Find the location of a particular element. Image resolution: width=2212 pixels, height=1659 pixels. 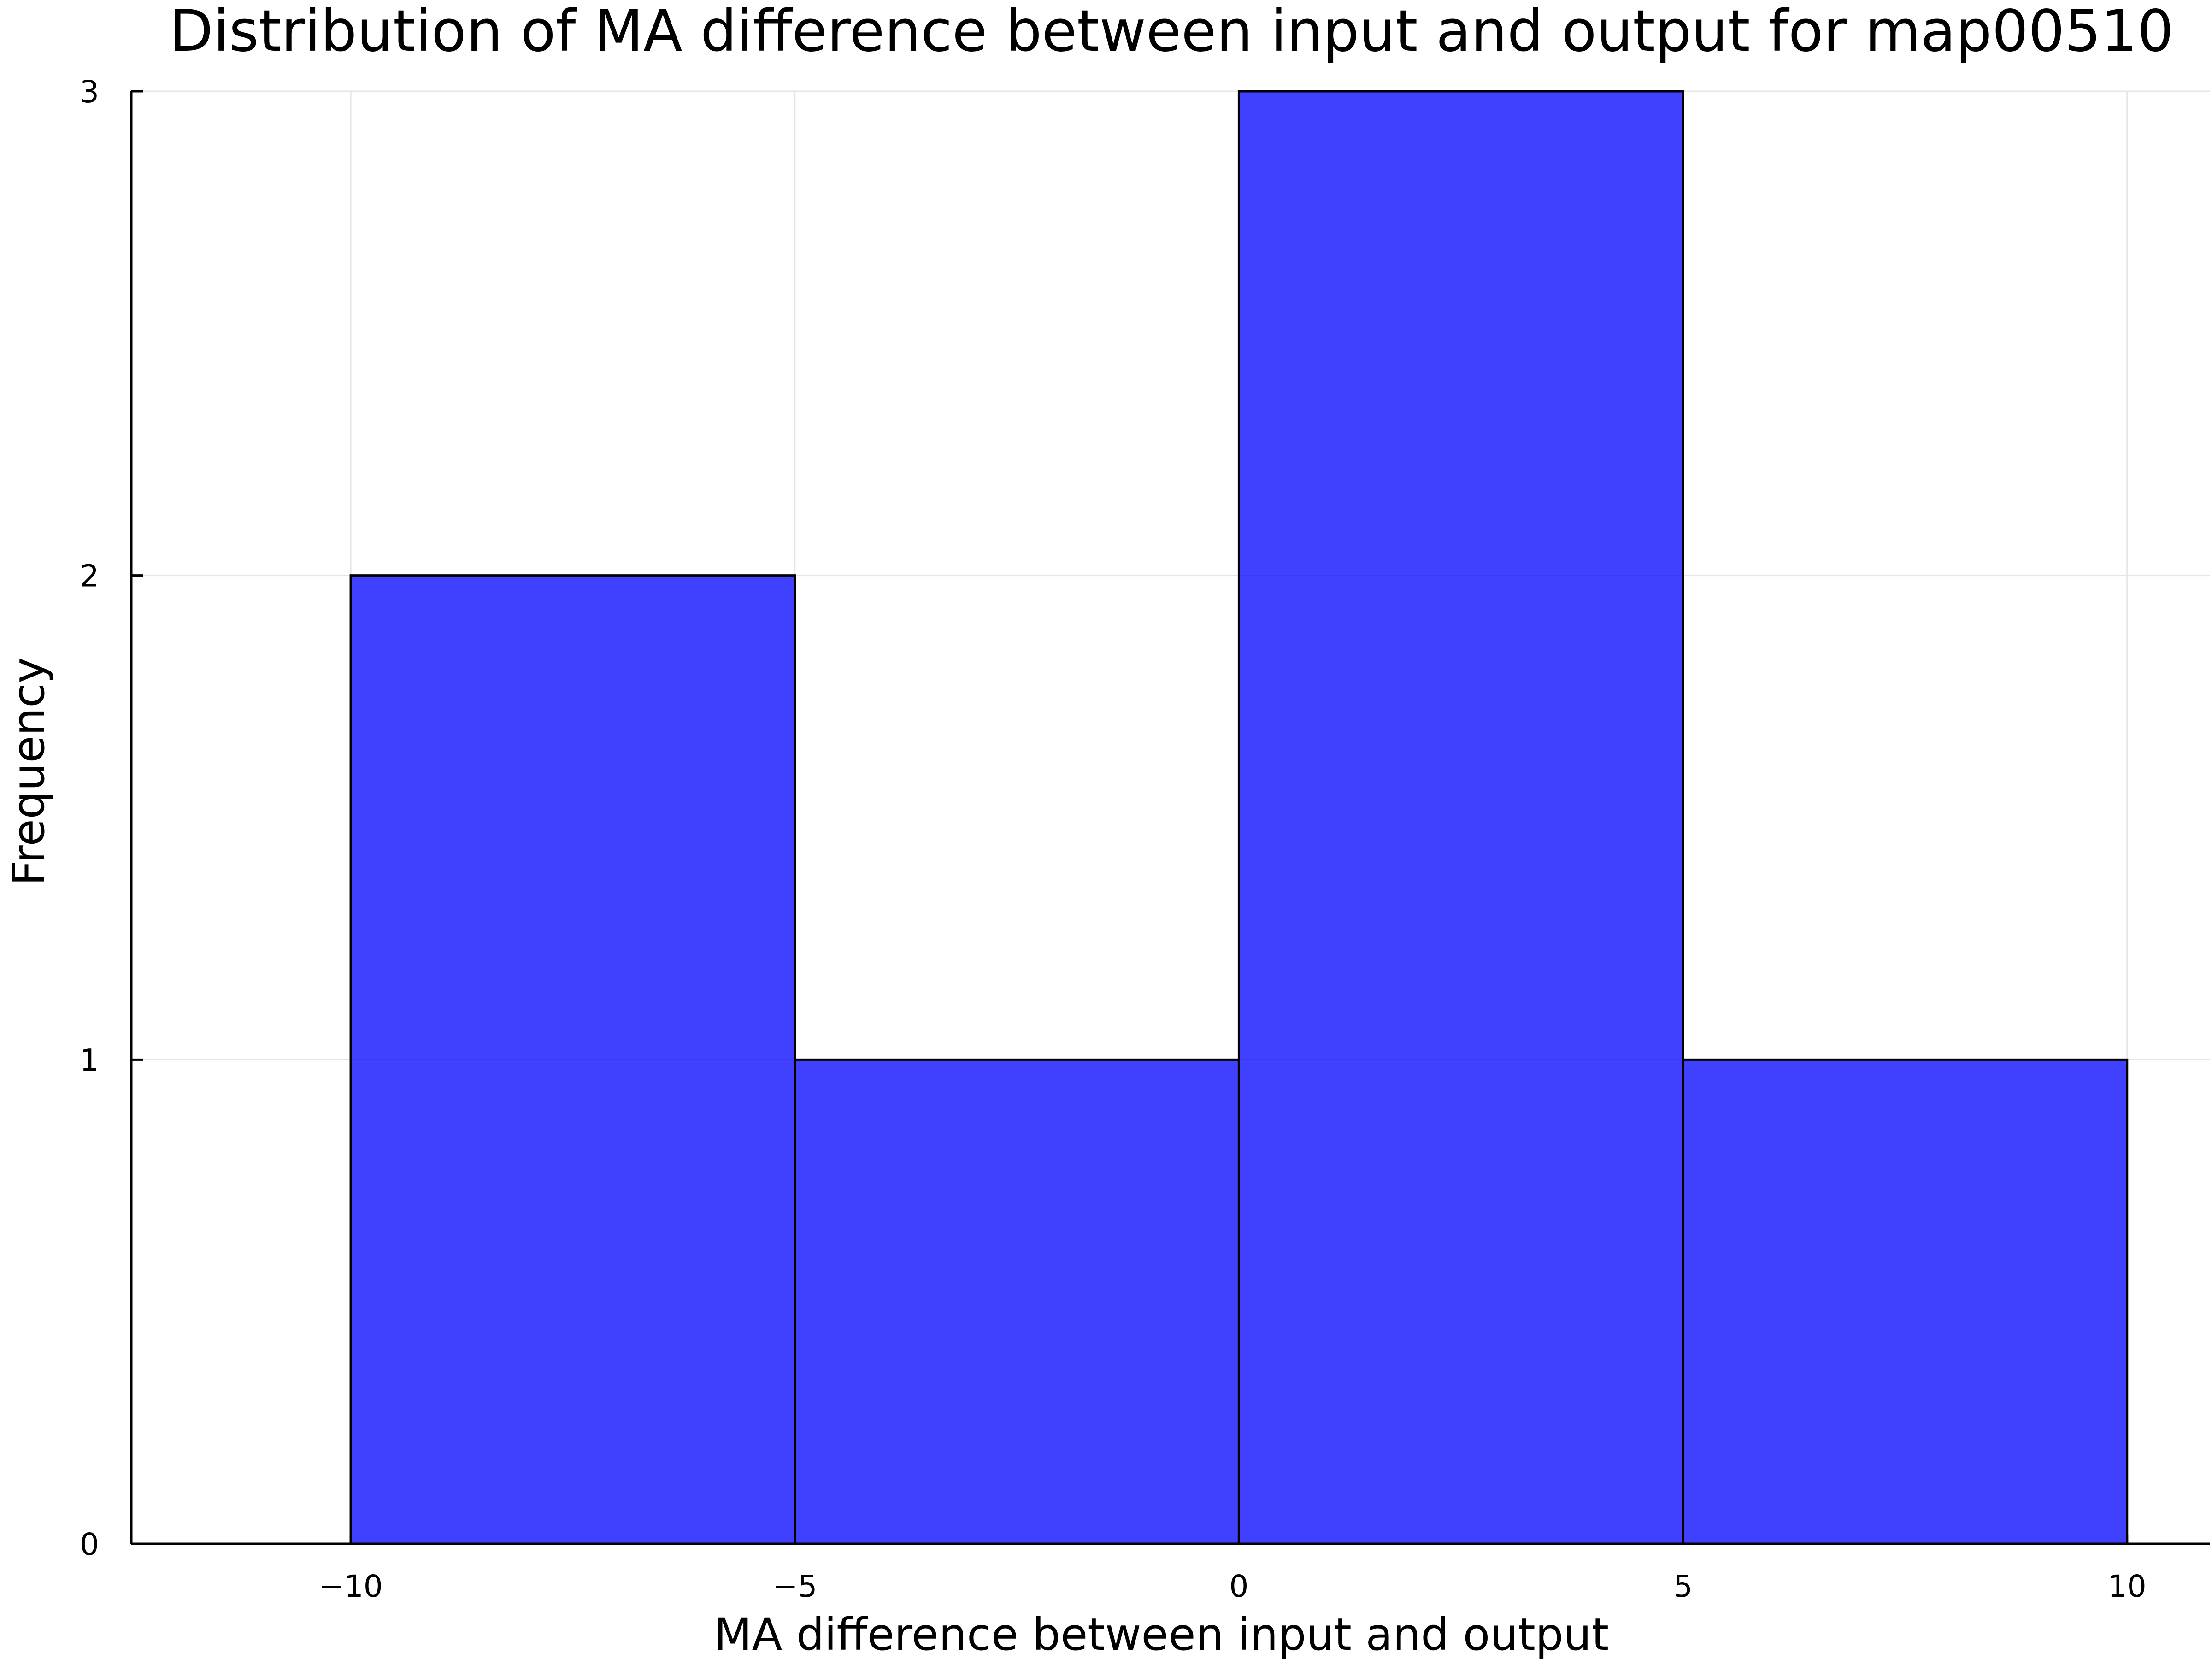

x-tick-label: 10 is located at coordinates (2127, 1586).